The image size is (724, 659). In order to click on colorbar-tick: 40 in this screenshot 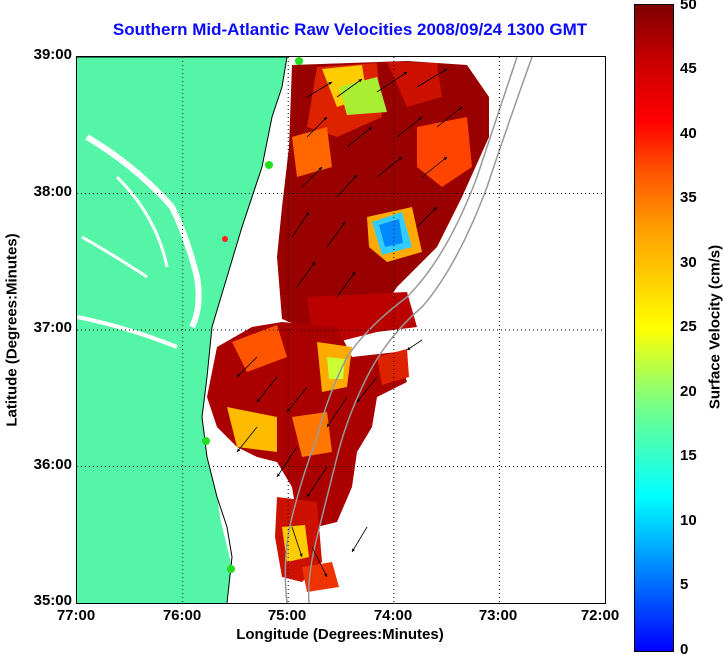, I will do `click(688, 133)`.